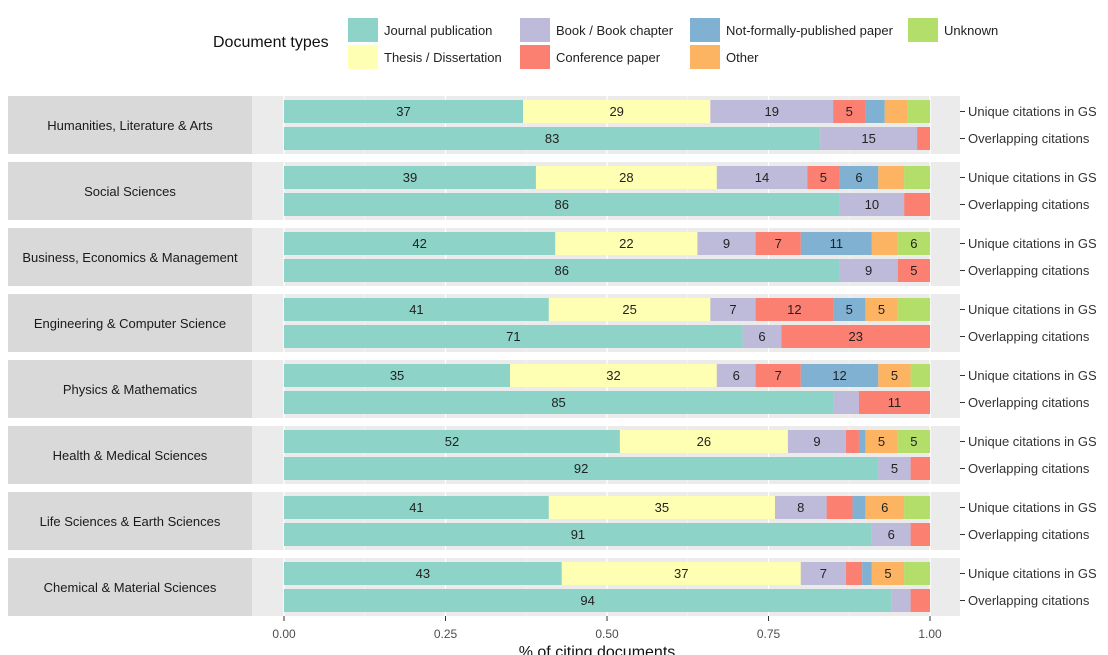 This screenshot has width=1108, height=655. Describe the element at coordinates (626, 177) in the screenshot. I see `data-label: 28` at that location.